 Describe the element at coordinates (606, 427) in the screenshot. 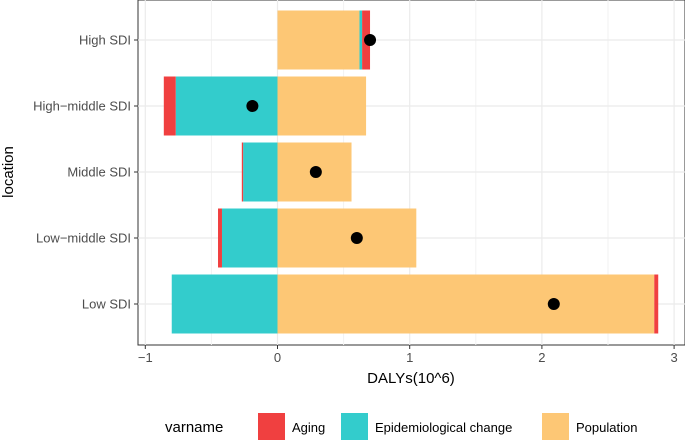

I see `legend-label-population: Population` at that location.